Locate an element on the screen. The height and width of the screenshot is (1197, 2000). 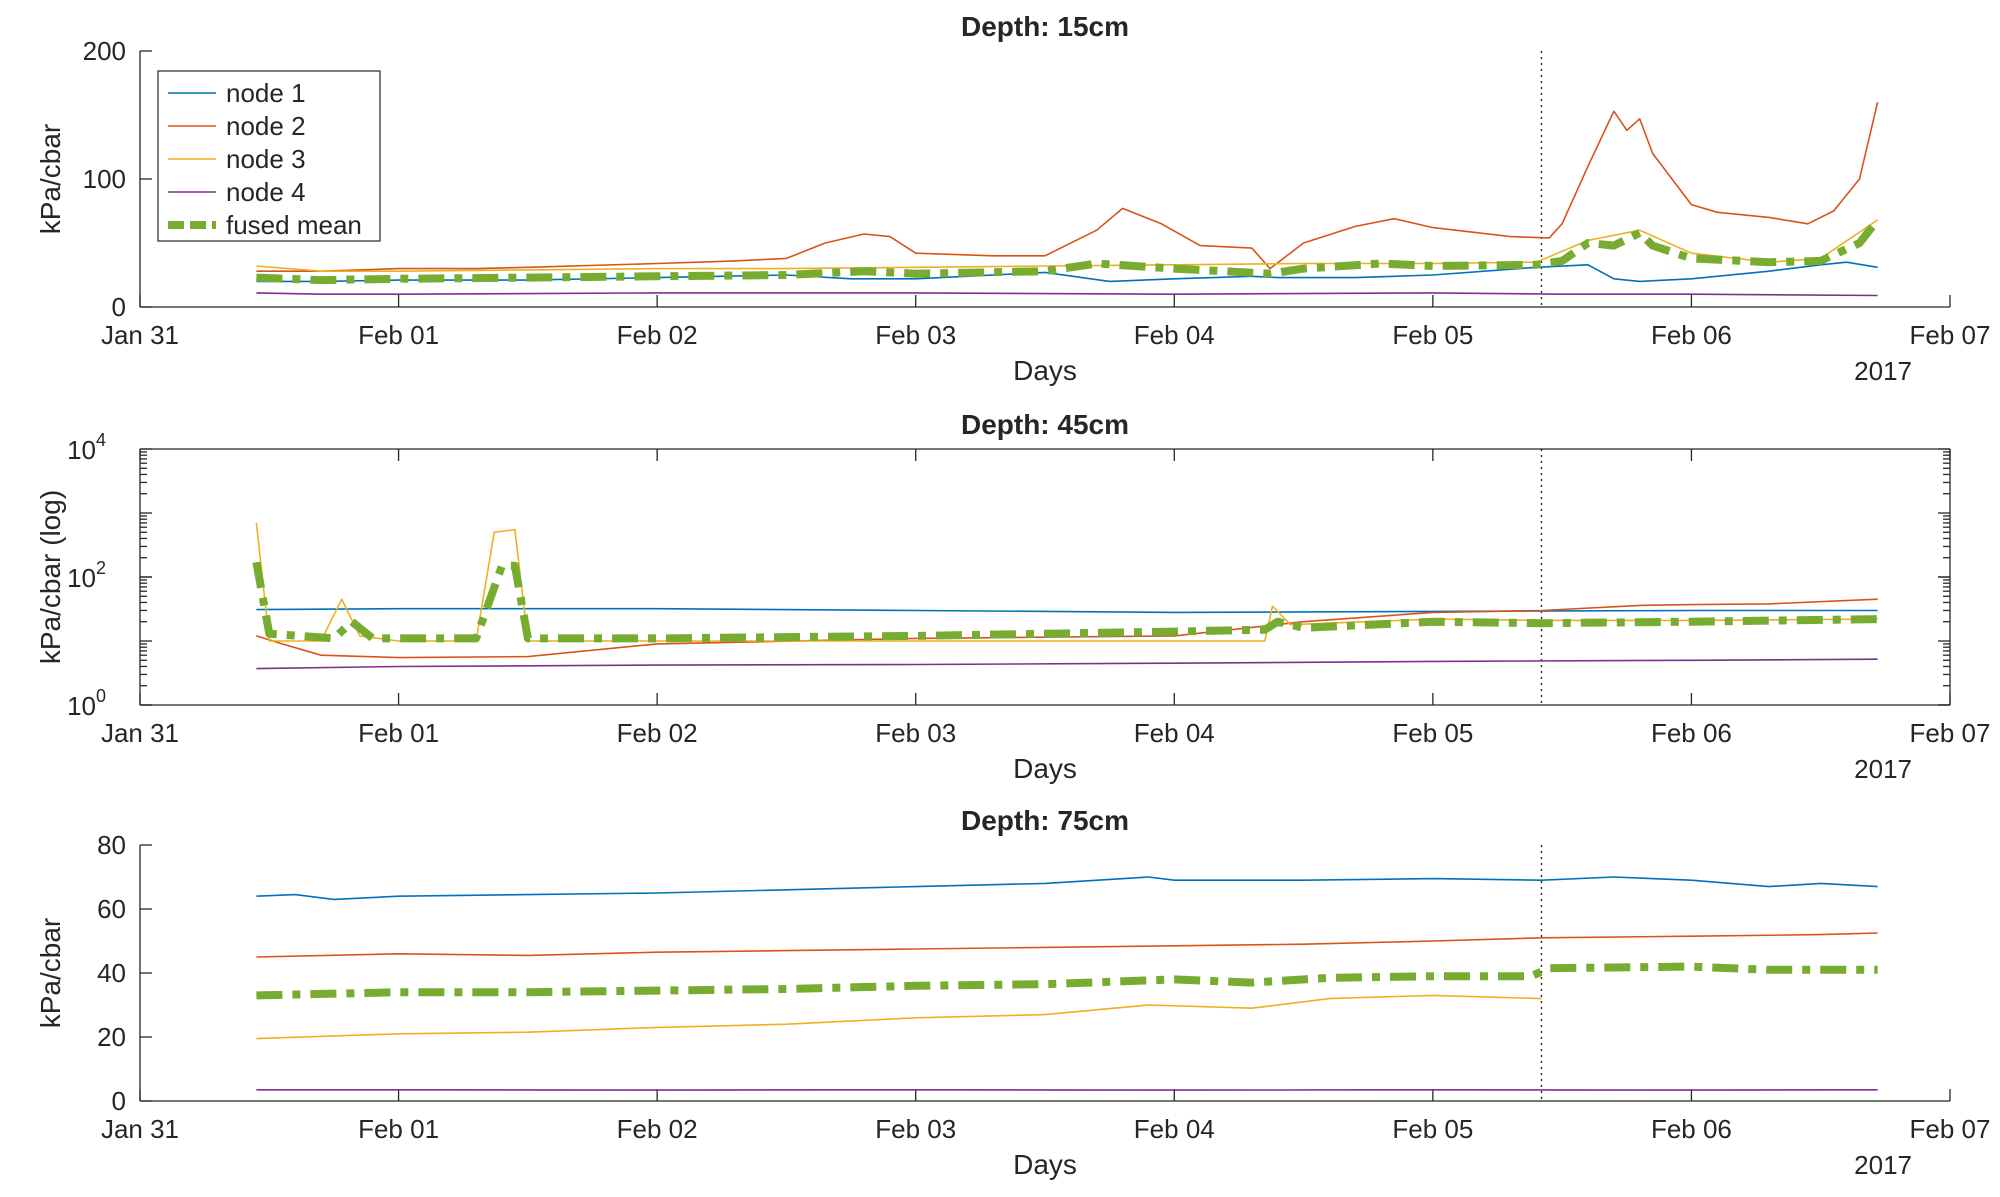
y-tick-label: 10⁴ is located at coordinates (86, 447).